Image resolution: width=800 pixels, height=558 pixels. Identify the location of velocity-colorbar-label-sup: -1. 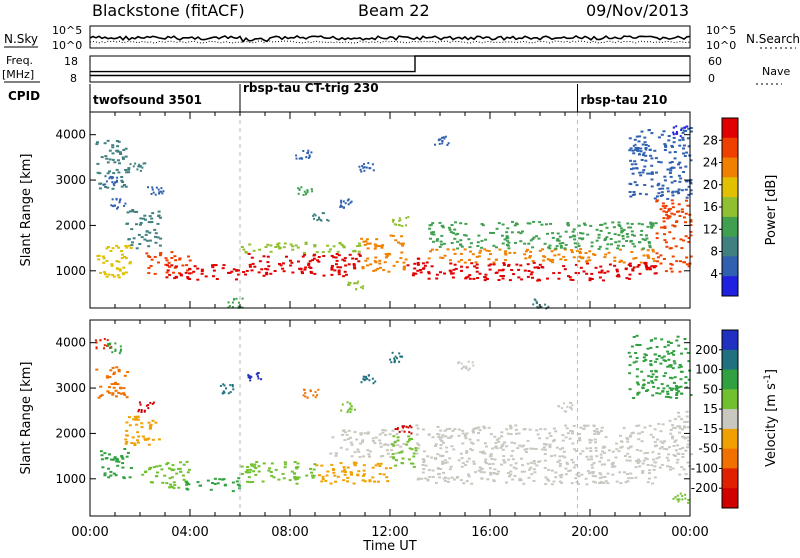
(768, 378).